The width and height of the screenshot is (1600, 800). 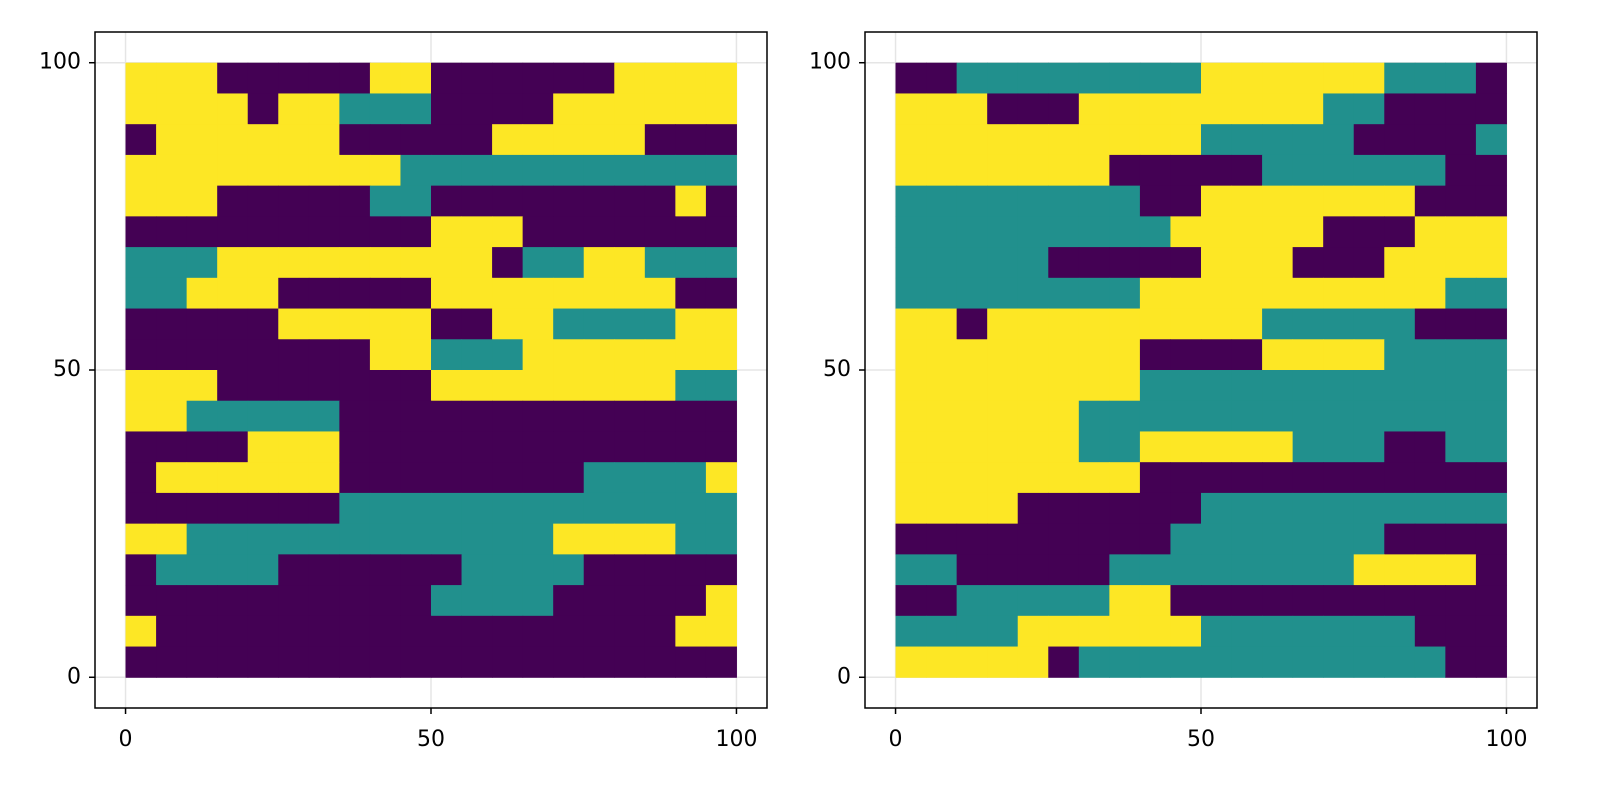 What do you see at coordinates (830, 62) in the screenshot?
I see `y-tick-label: 100` at bounding box center [830, 62].